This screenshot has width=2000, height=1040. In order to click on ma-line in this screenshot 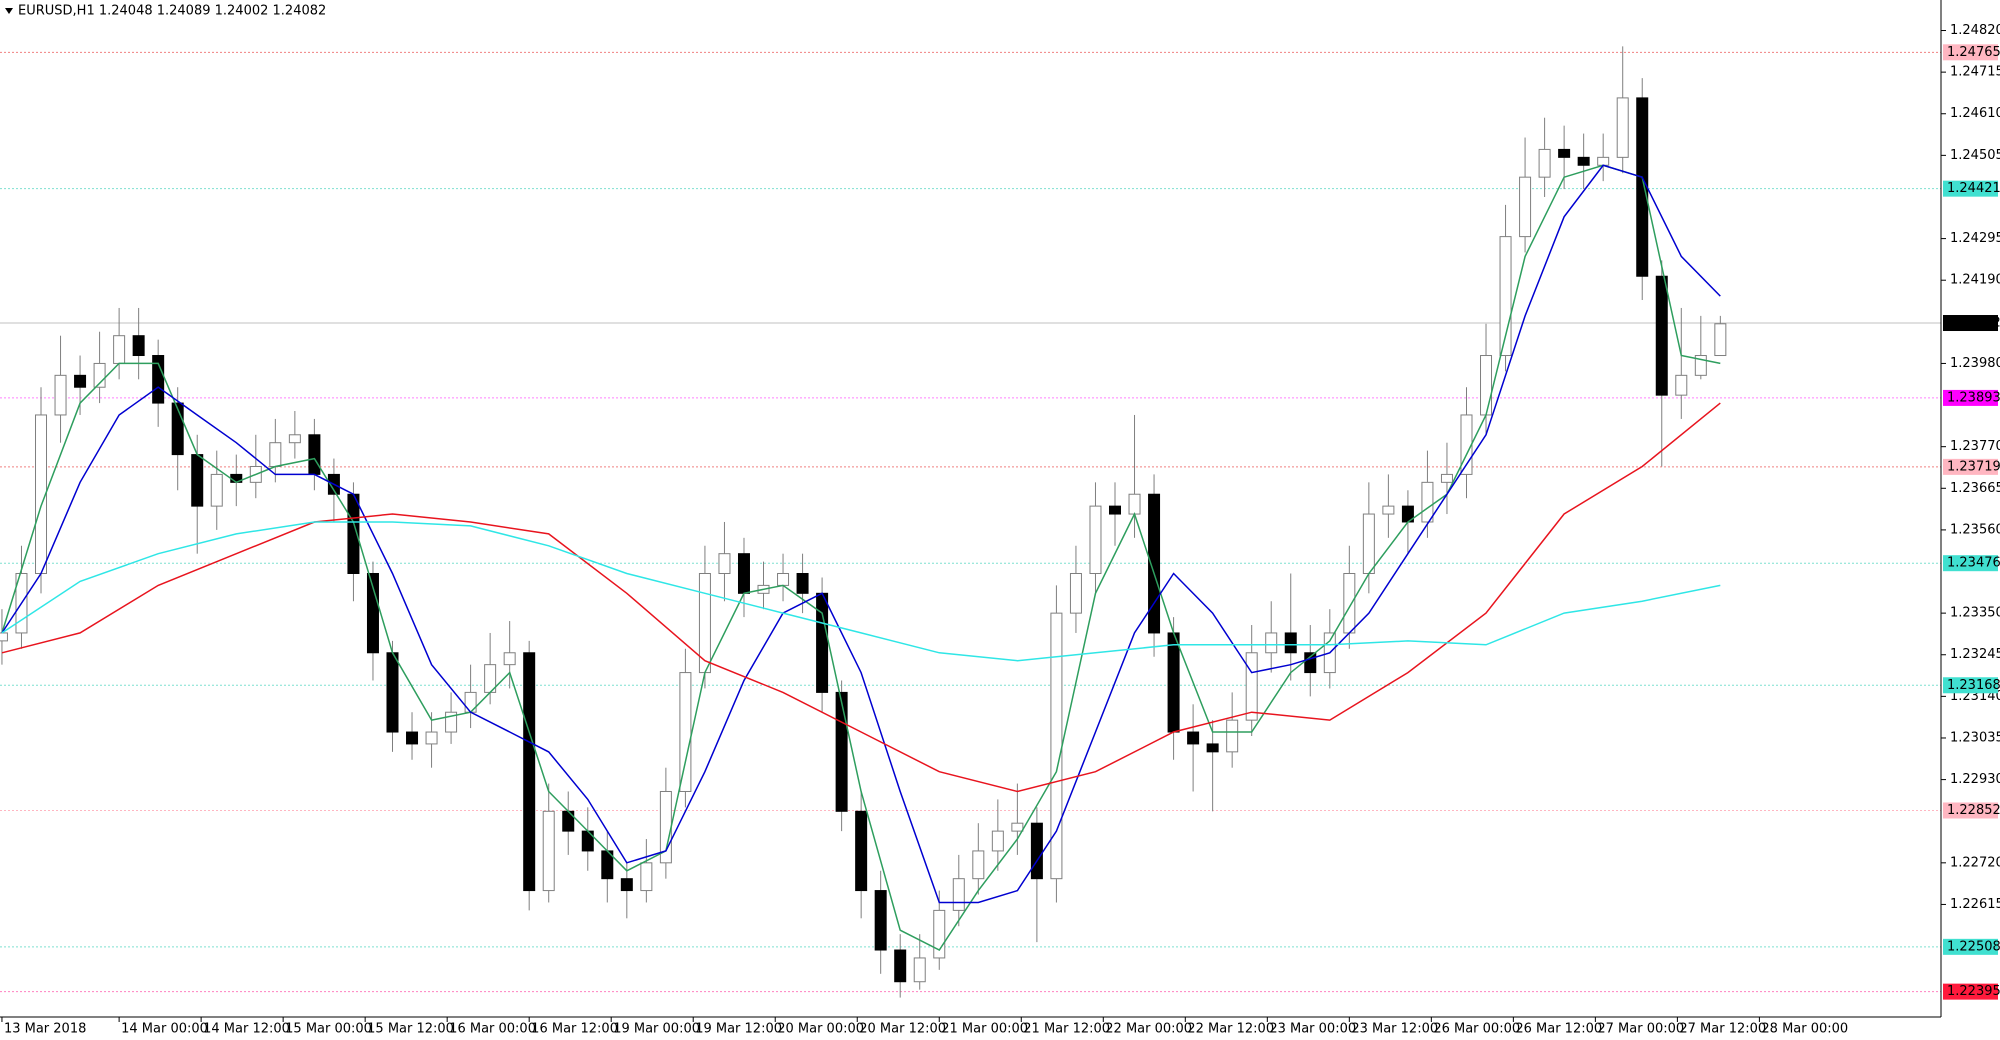, I will do `click(861, 591)`.